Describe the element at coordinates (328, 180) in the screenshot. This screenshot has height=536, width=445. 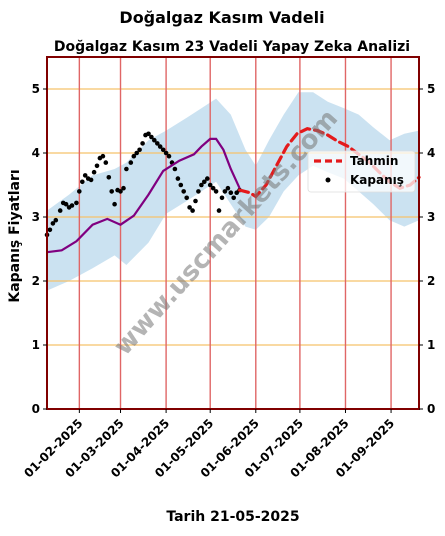
I see `legend-close-swatch` at that location.